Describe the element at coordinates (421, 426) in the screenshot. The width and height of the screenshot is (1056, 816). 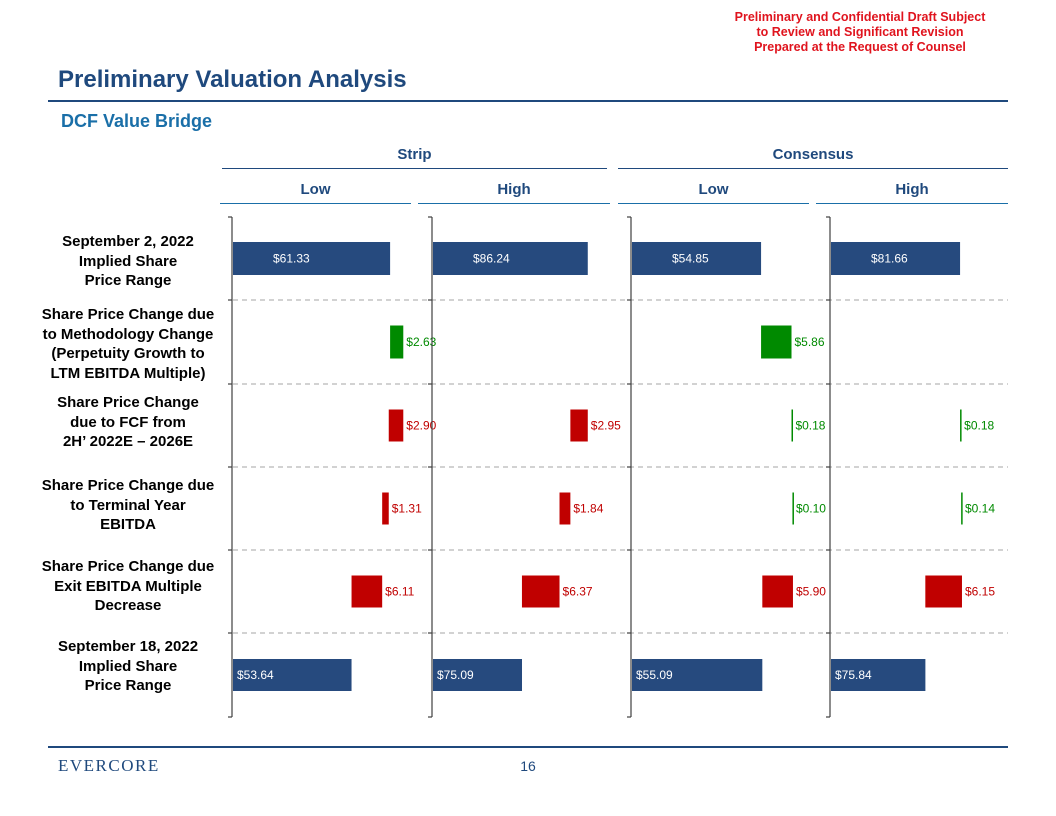
I see `strip-low-value-label-3: $2.90` at that location.